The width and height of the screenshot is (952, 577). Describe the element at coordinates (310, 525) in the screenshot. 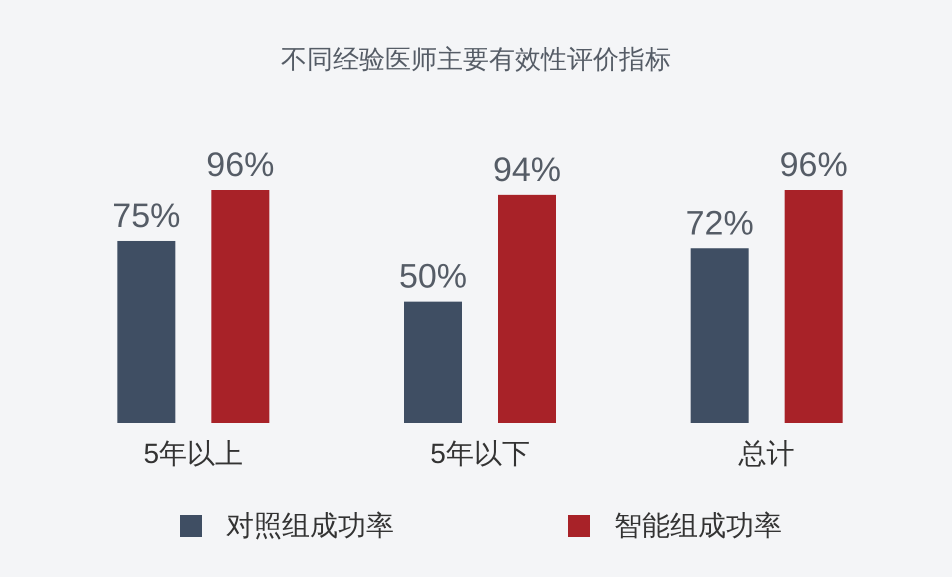

I see `legend-label: 对照组成功率` at that location.